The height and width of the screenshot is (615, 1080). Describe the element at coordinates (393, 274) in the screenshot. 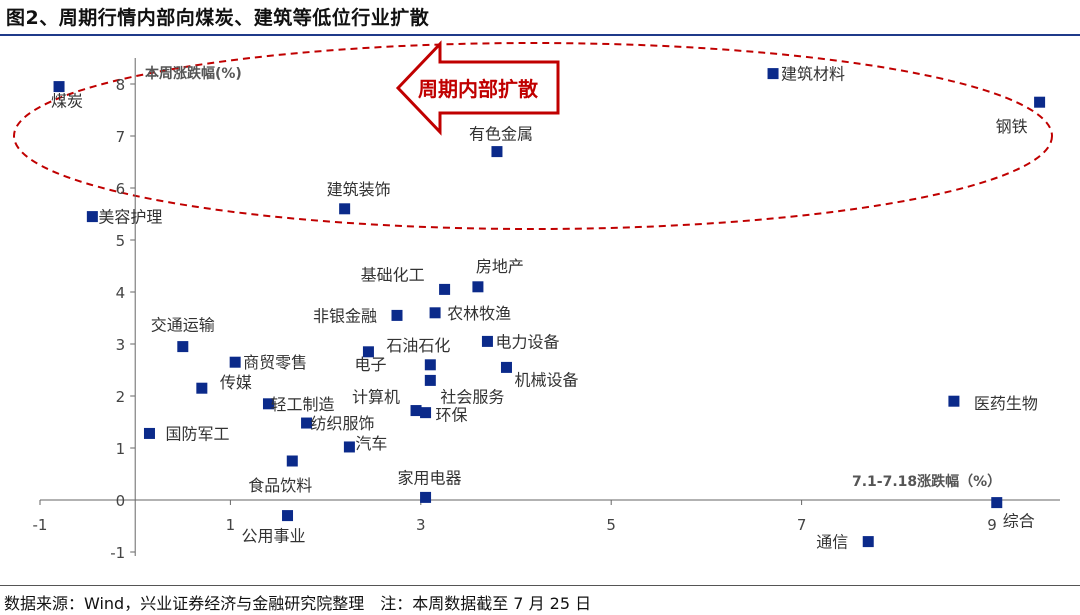

I see `point-label: 基础化工` at that location.